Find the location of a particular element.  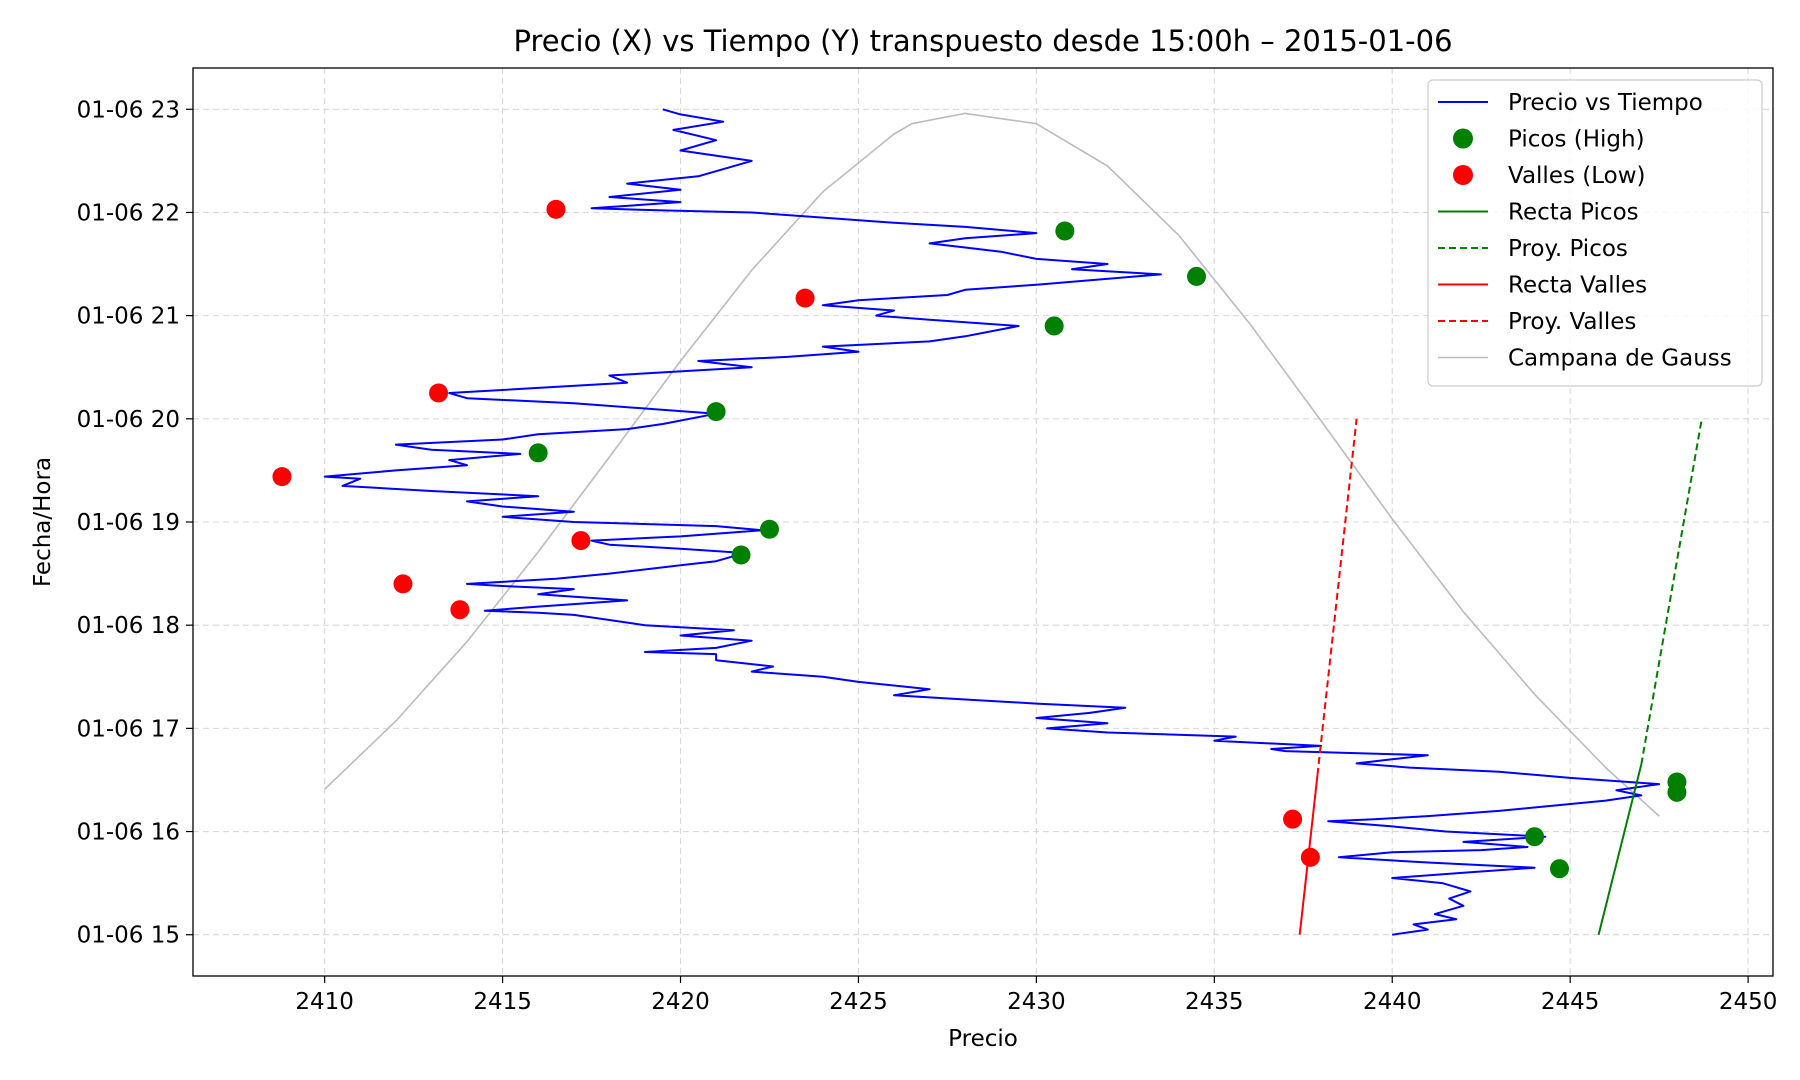

x-tick-label: 2435 is located at coordinates (1214, 1002).